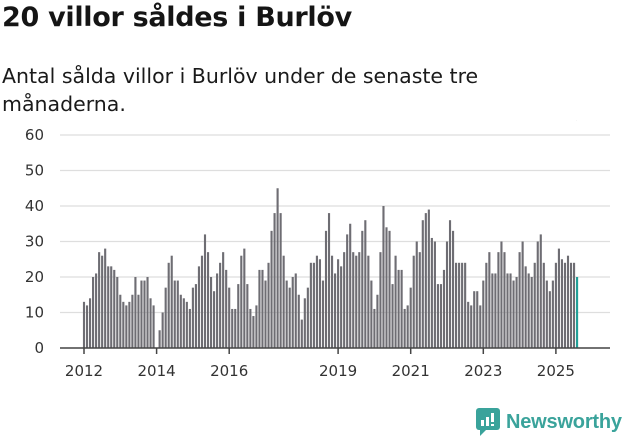  I want to click on x-tick-label: 2012, so click(84, 371).